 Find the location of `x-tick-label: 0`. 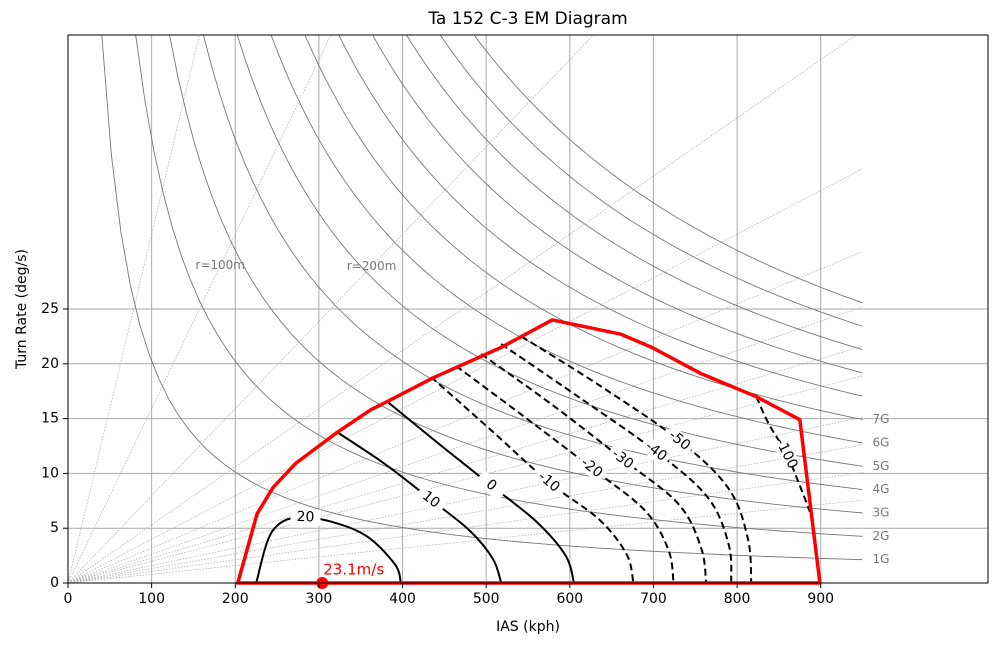

x-tick-label: 0 is located at coordinates (68, 599).